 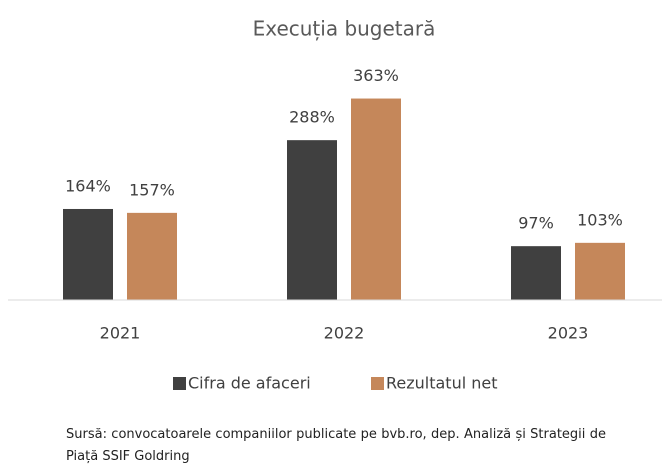 What do you see at coordinates (376, 75) in the screenshot?
I see `data-label: 363%` at bounding box center [376, 75].